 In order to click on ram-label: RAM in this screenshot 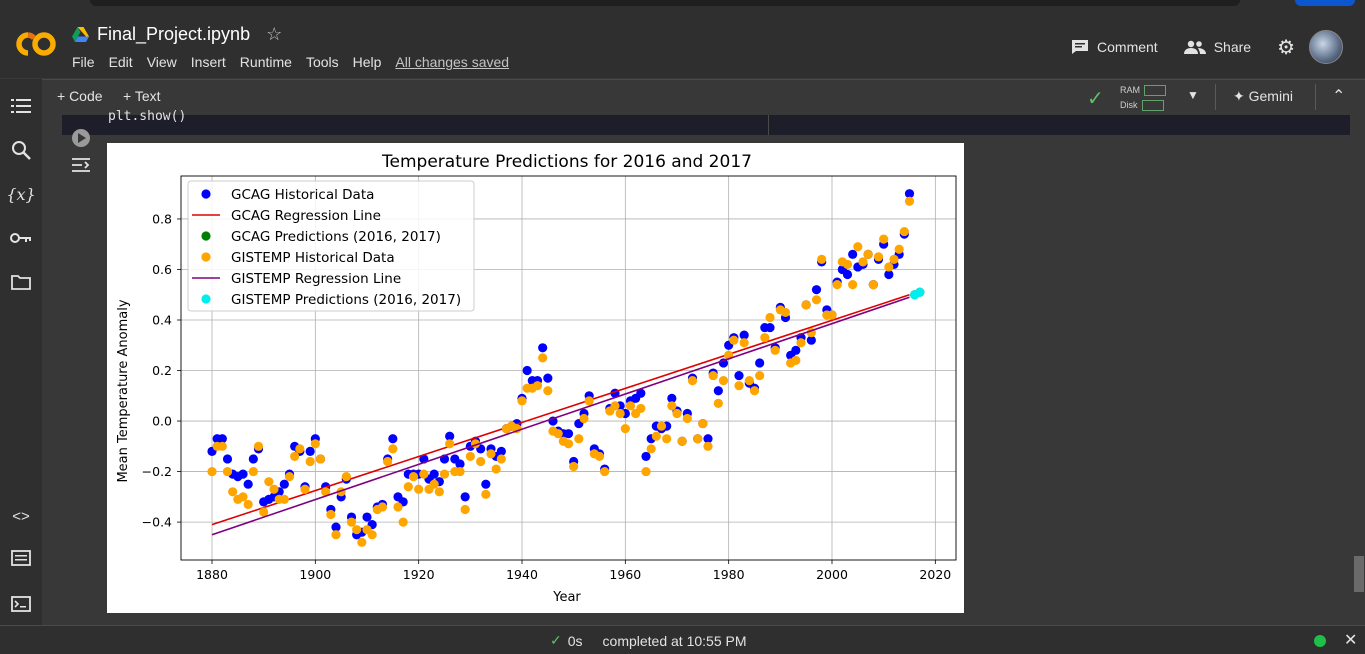, I will do `click(1130, 90)`.